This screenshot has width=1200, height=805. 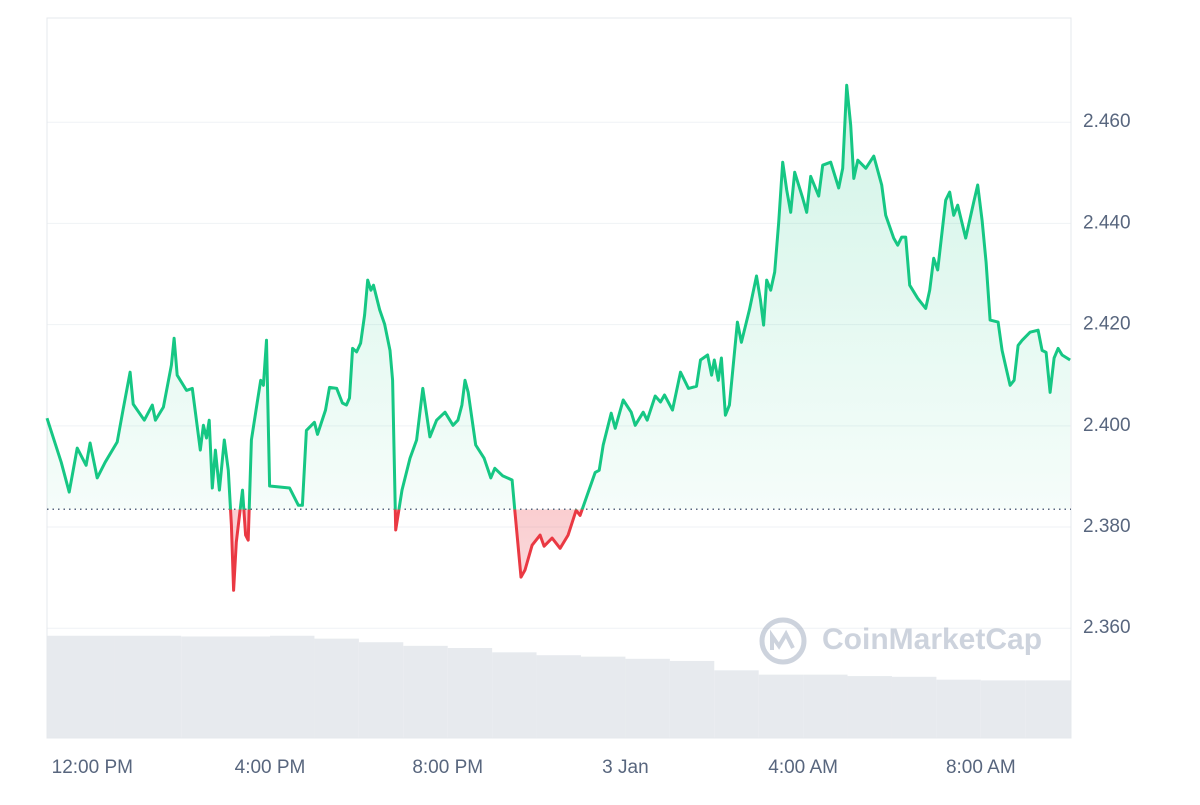 What do you see at coordinates (1107, 222) in the screenshot?
I see `y-tick-label: 2.440` at bounding box center [1107, 222].